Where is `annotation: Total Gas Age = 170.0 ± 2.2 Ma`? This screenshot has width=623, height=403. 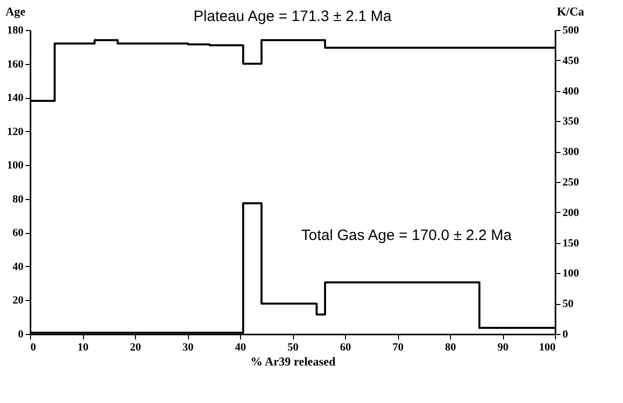
annotation: Total Gas Age = 170.0 ± 2.2 Ma is located at coordinates (406, 235).